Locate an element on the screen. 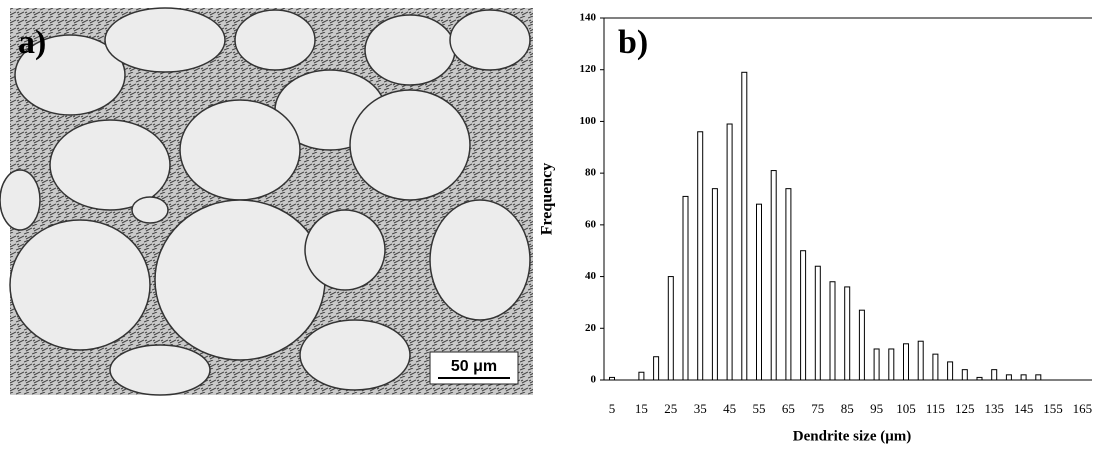  y-tick-label: 120 is located at coordinates (588, 69).